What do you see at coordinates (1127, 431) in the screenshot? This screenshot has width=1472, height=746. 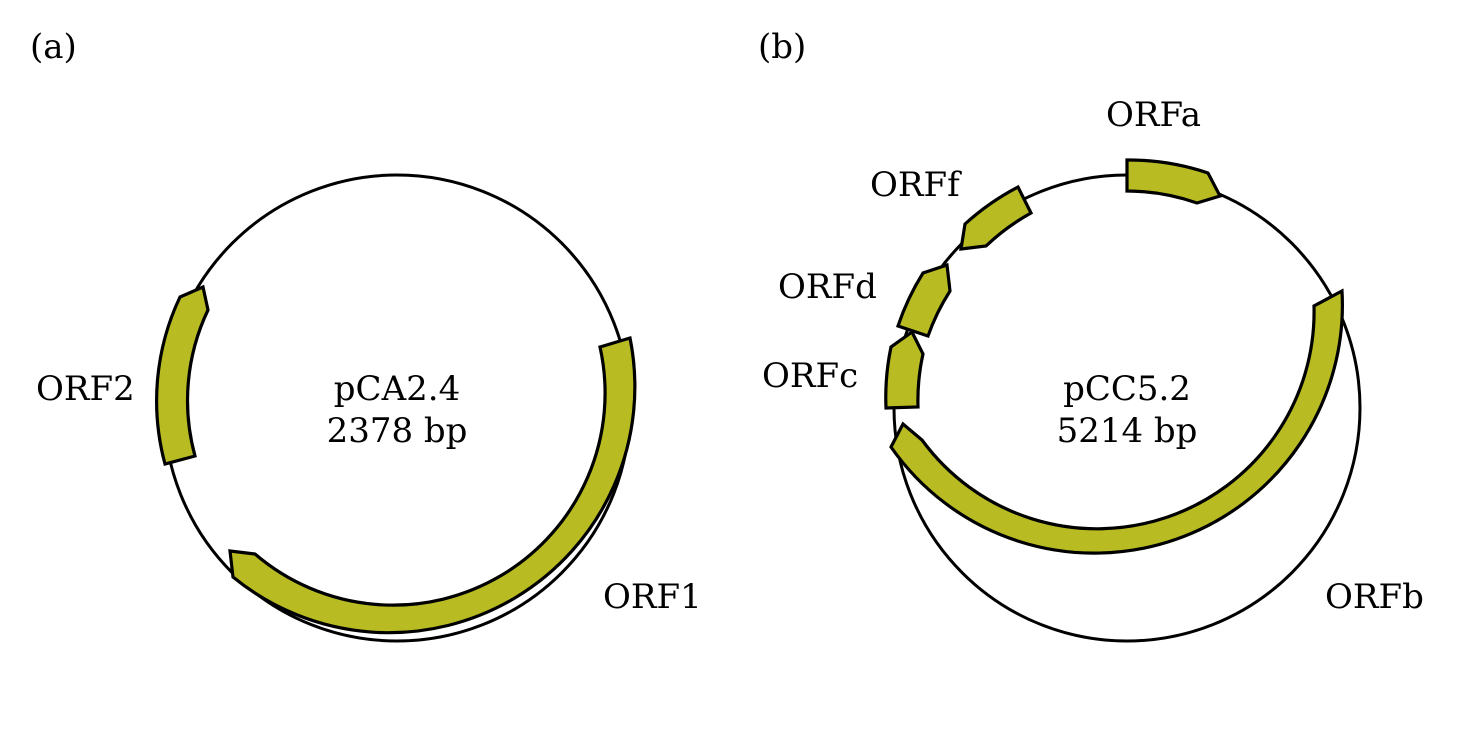 I see `plasmid-size-b: 5214 bp` at bounding box center [1127, 431].